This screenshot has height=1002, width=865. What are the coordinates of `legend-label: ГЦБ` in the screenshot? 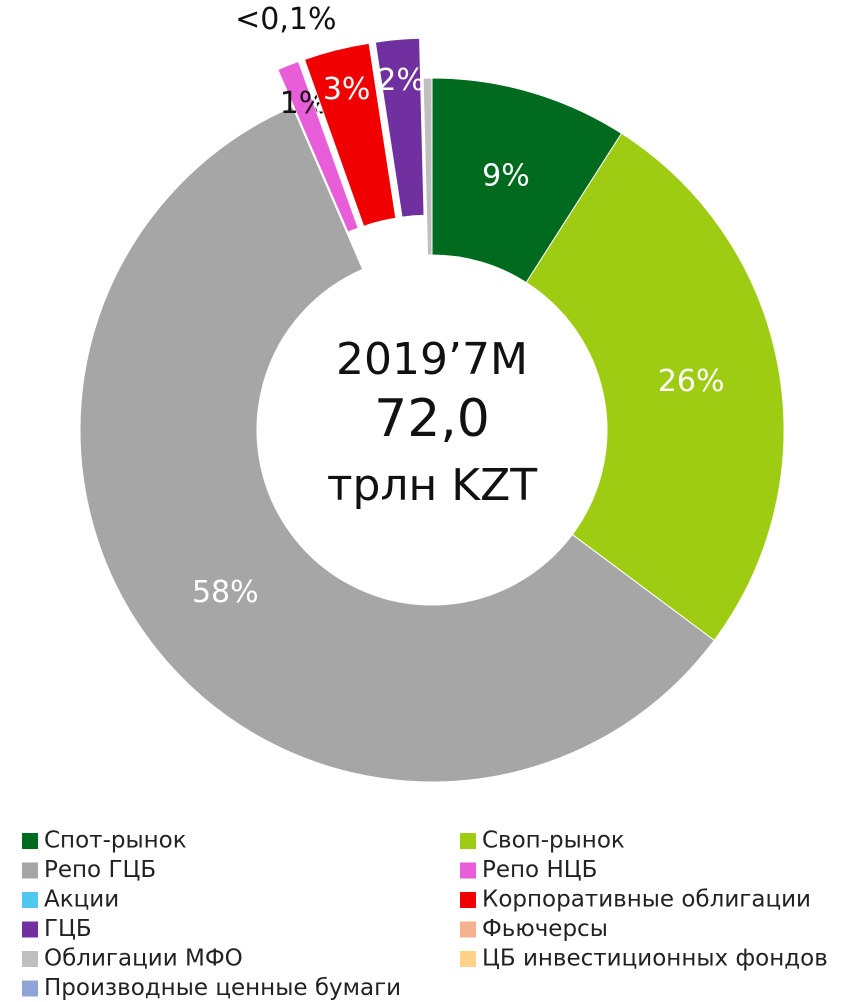 It's located at (68, 929).